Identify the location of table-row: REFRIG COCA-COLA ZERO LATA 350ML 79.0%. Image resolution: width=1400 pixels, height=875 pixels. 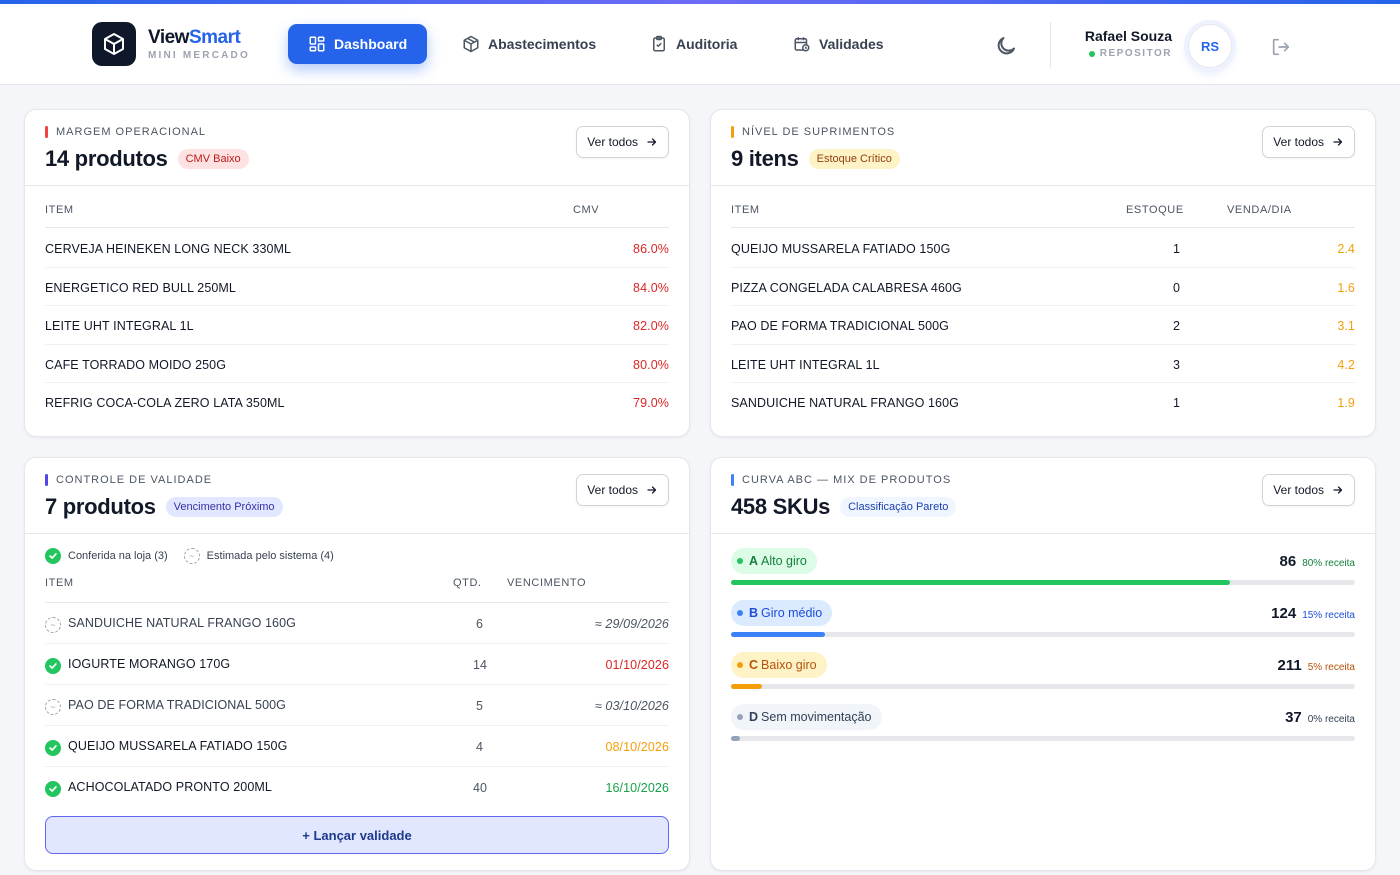
(357, 403).